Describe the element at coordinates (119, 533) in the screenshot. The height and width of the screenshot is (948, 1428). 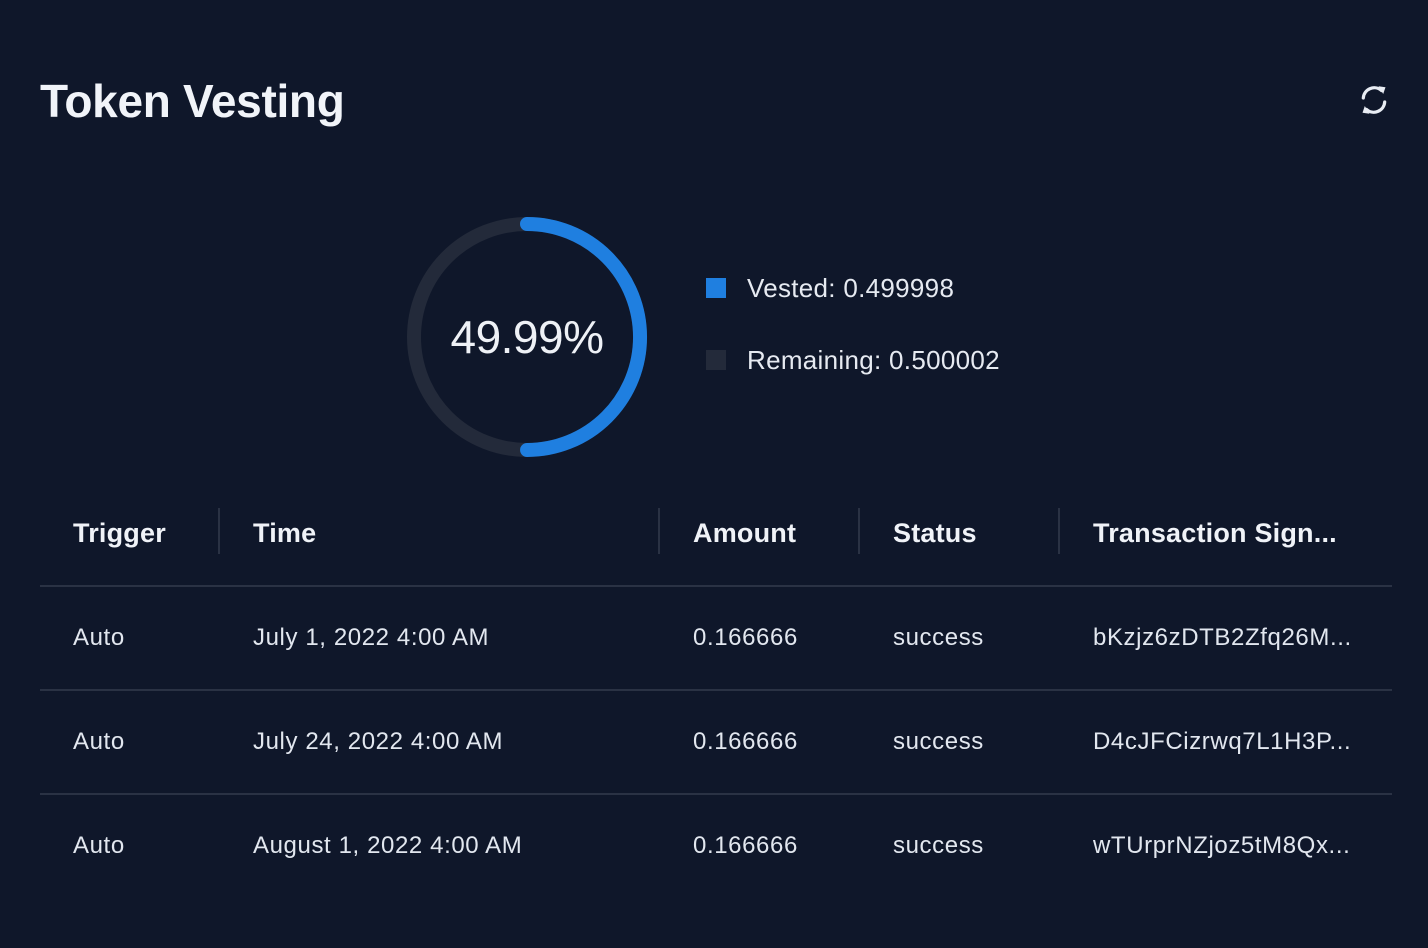
I see `column-header-trigger: Trigger` at that location.